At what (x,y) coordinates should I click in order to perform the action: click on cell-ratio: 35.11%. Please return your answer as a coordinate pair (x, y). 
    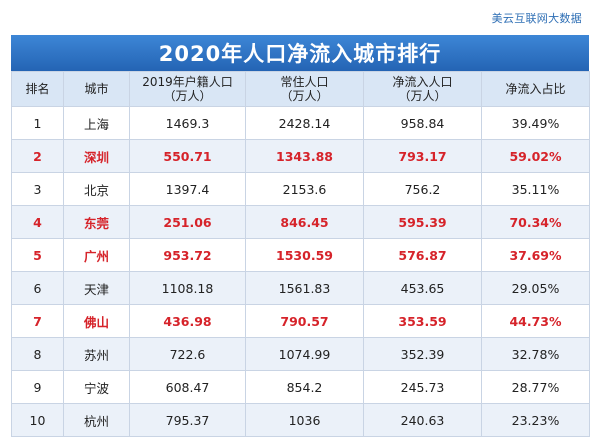
    Looking at the image, I should click on (535, 189).